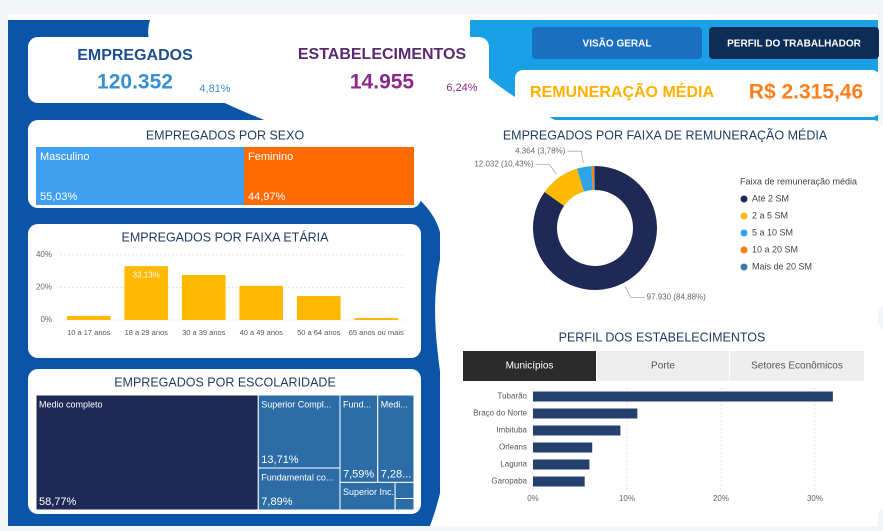 The height and width of the screenshot is (531, 883). Describe the element at coordinates (772, 232) in the screenshot. I see `legend-label: 5 a 10 SM` at that location.